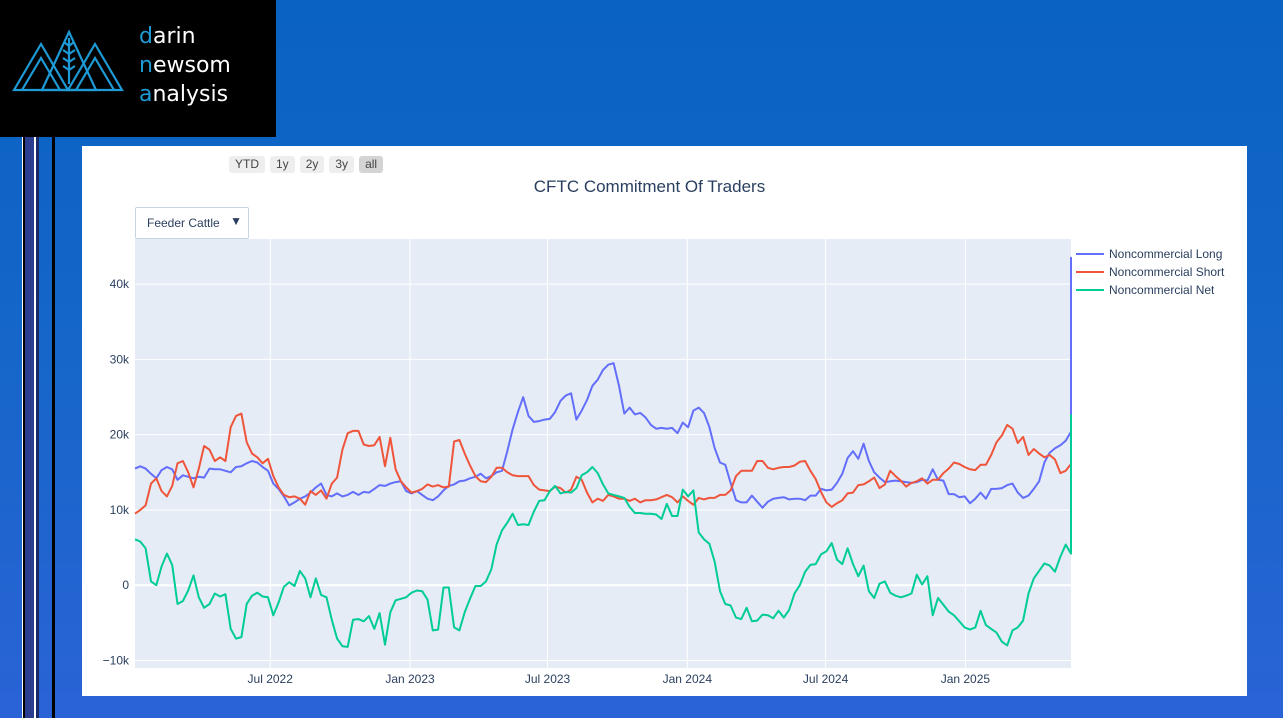  What do you see at coordinates (120, 359) in the screenshot?
I see `y-tick-label: 30k` at bounding box center [120, 359].